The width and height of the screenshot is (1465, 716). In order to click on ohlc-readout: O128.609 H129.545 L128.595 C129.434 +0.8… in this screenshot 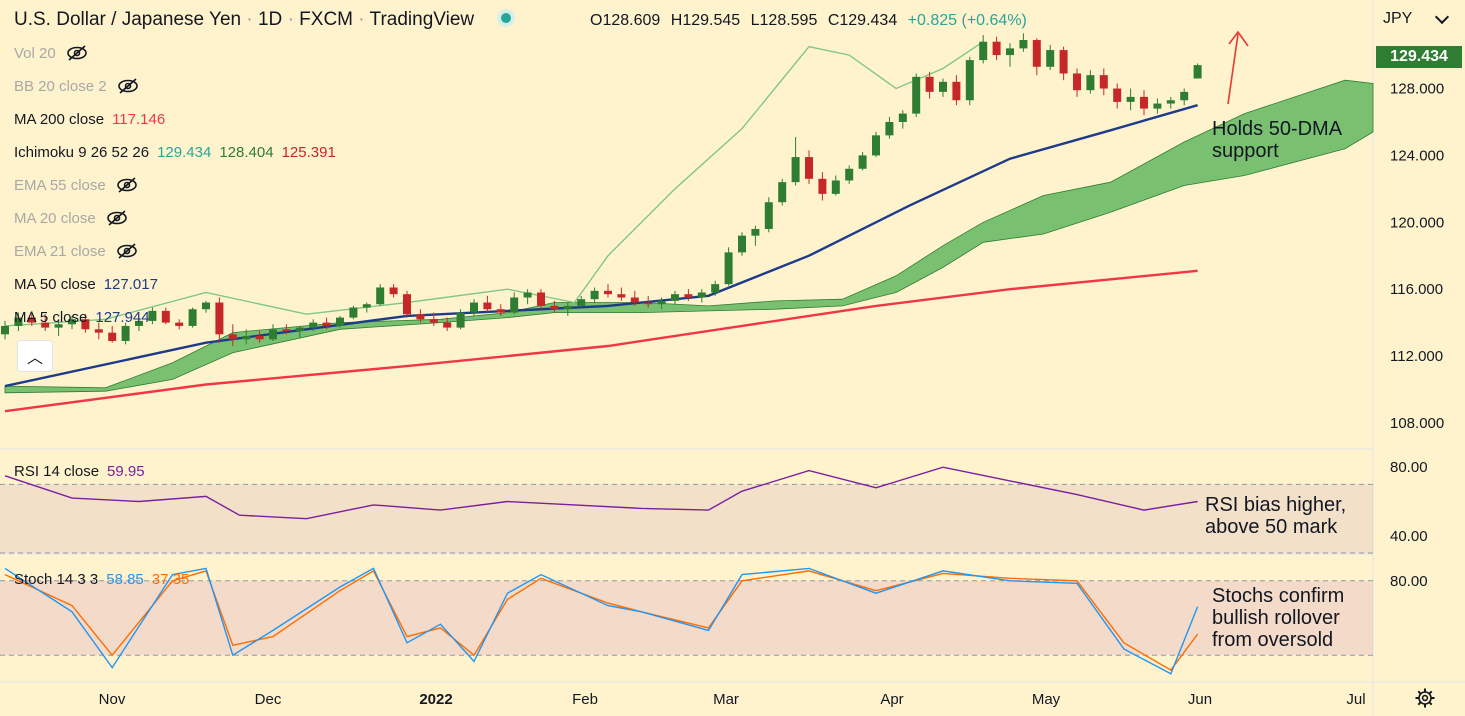, I will do `click(808, 20)`.